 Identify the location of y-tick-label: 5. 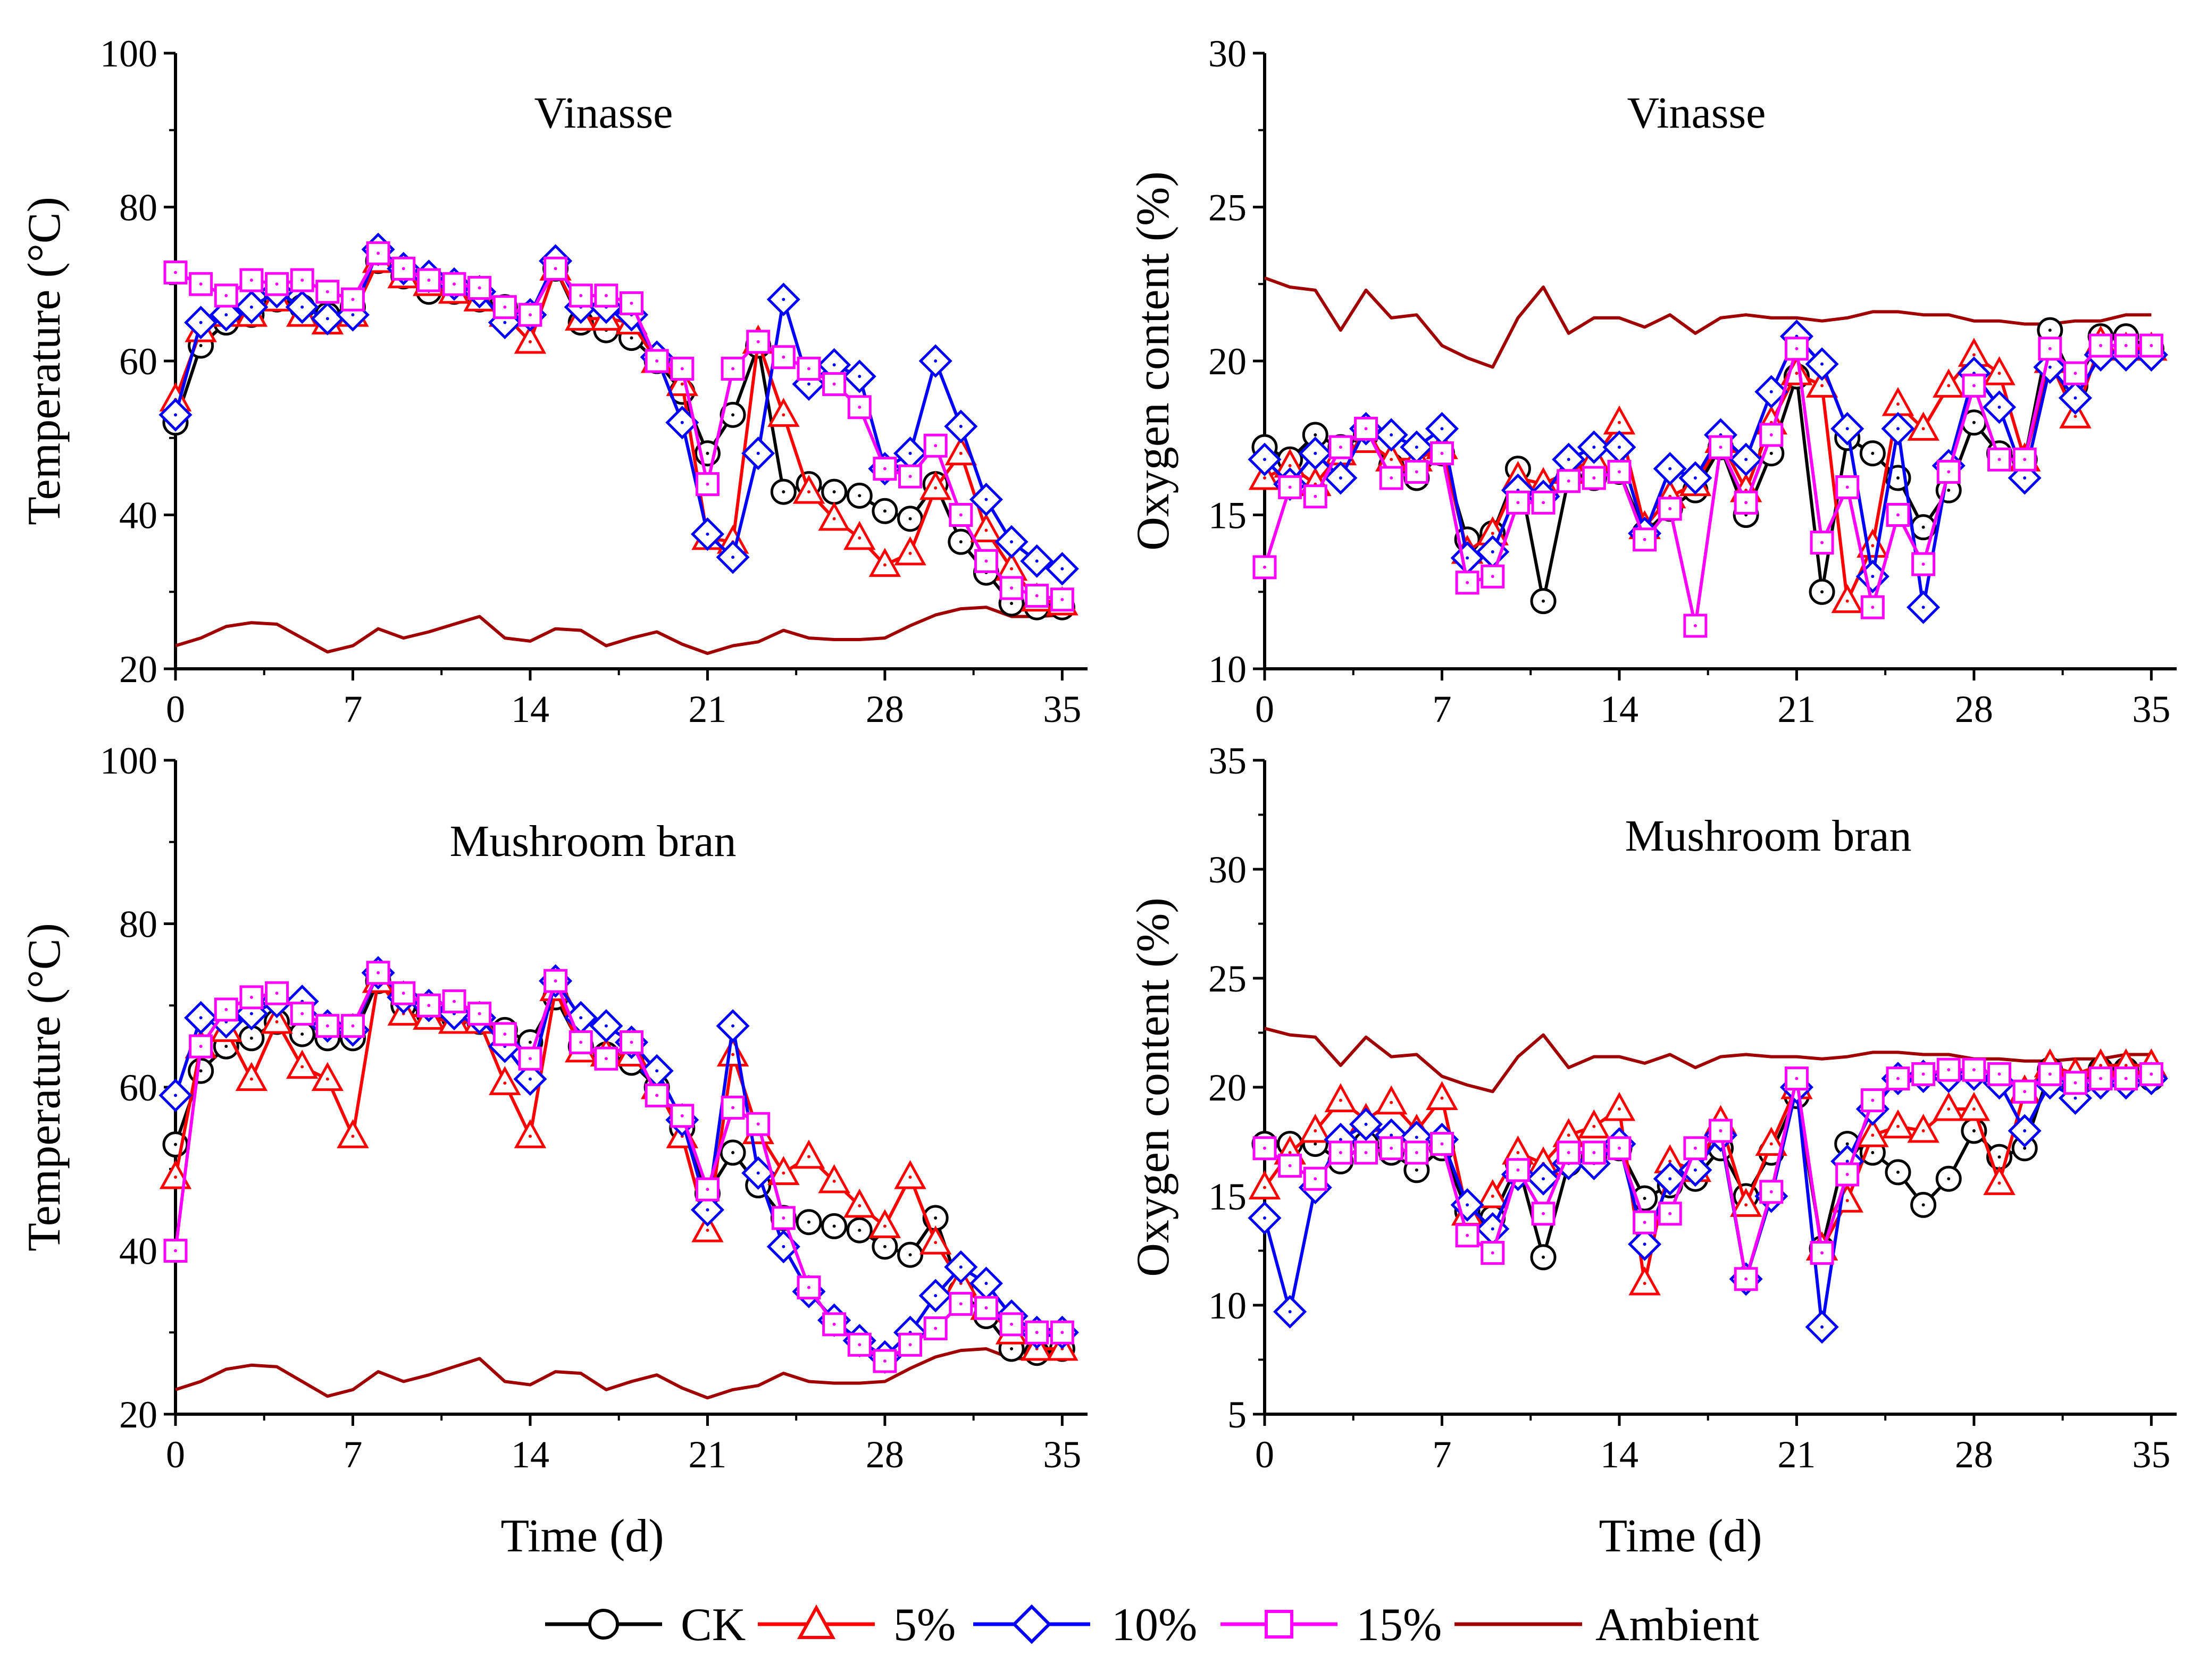
(1237, 1414).